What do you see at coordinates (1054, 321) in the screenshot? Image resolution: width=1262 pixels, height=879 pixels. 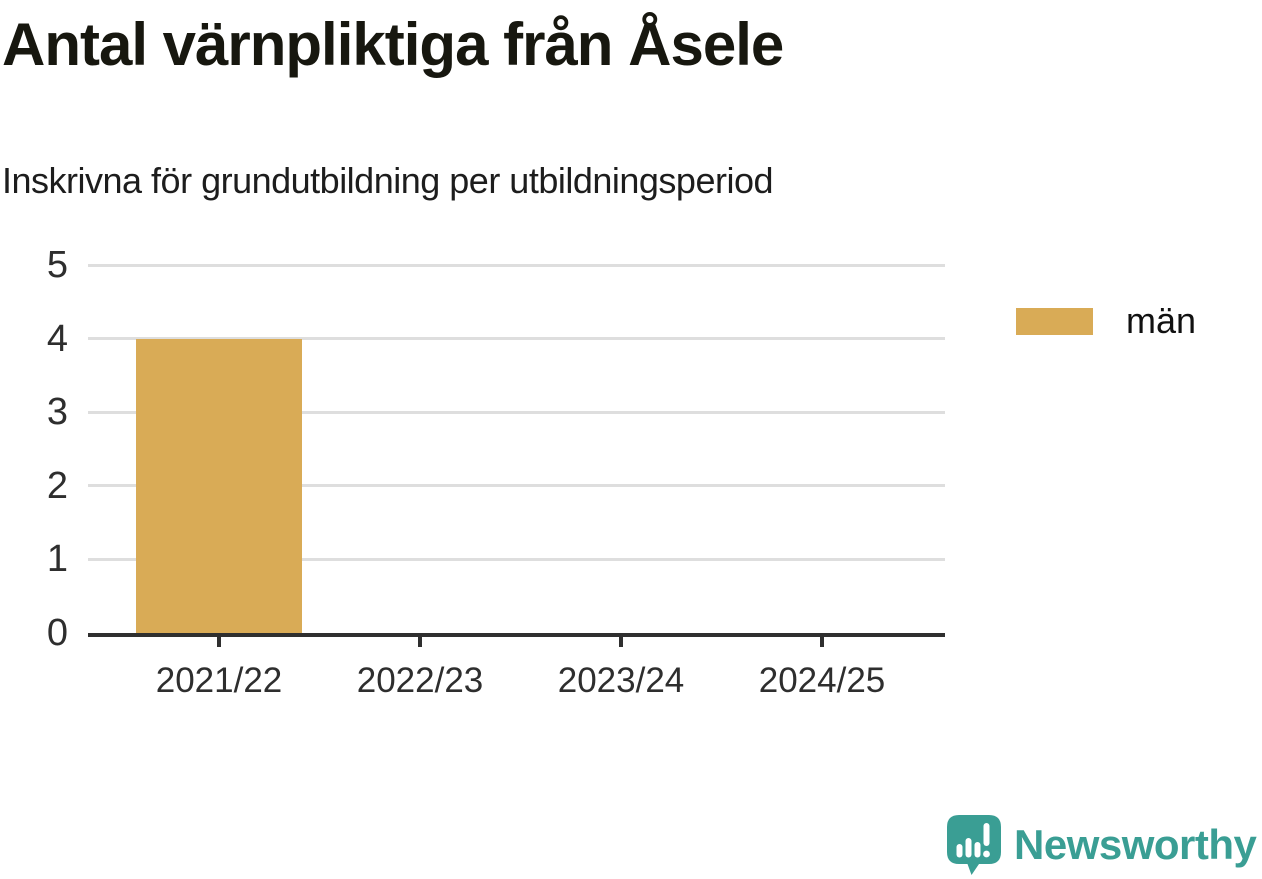 I see `legend-swatch-man` at bounding box center [1054, 321].